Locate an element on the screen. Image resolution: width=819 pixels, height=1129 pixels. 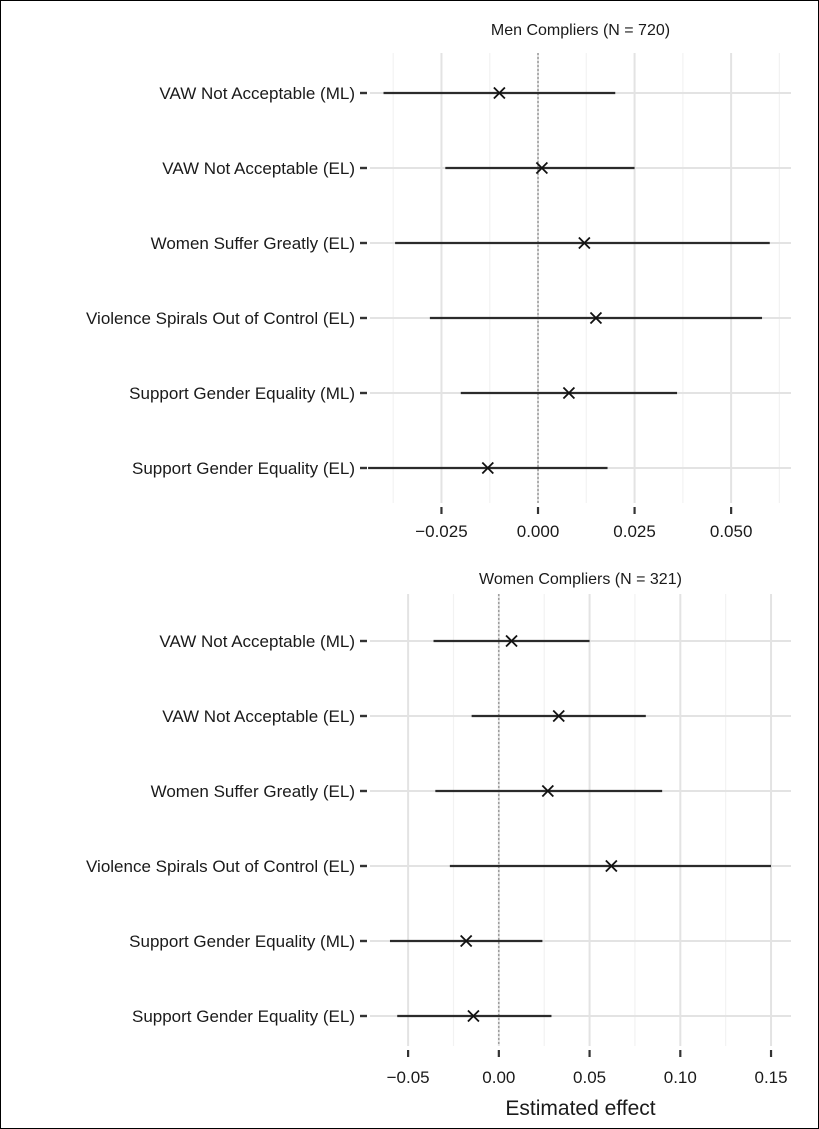
panel-2-x-tick-label-1: −0.05 is located at coordinates (408, 1077).